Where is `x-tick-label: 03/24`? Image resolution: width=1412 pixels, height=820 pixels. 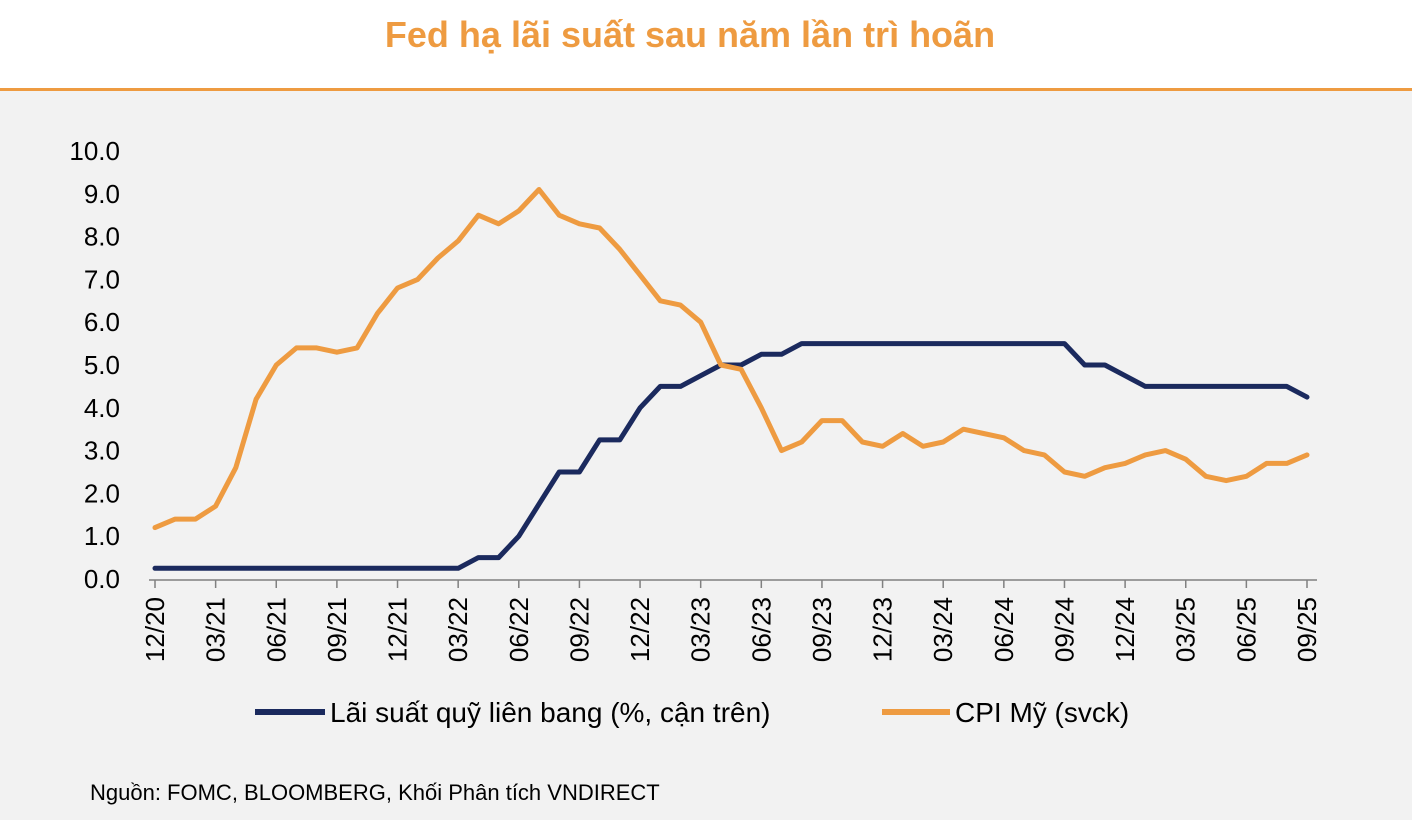 x-tick-label: 03/24 is located at coordinates (943, 629).